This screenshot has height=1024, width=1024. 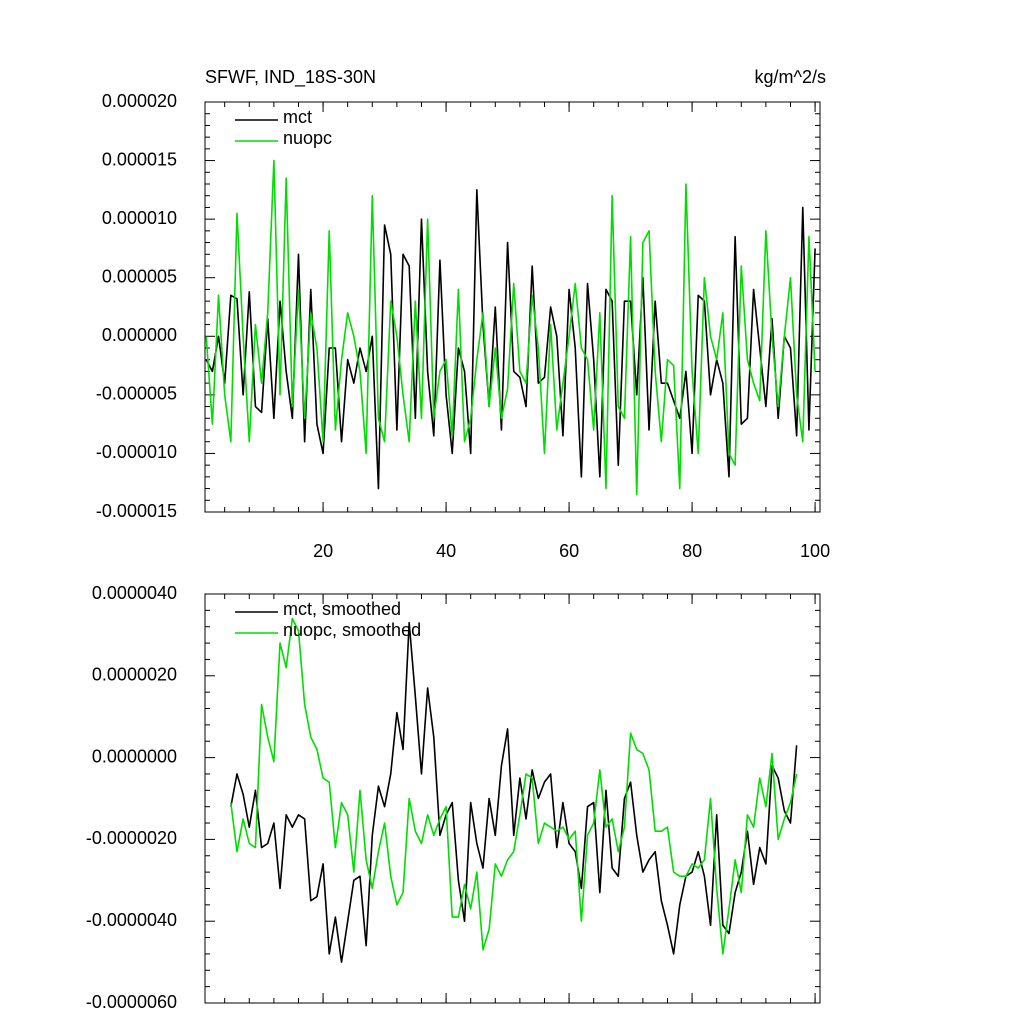 I want to click on y-tick-label: -0.0000020, so click(x=131, y=838).